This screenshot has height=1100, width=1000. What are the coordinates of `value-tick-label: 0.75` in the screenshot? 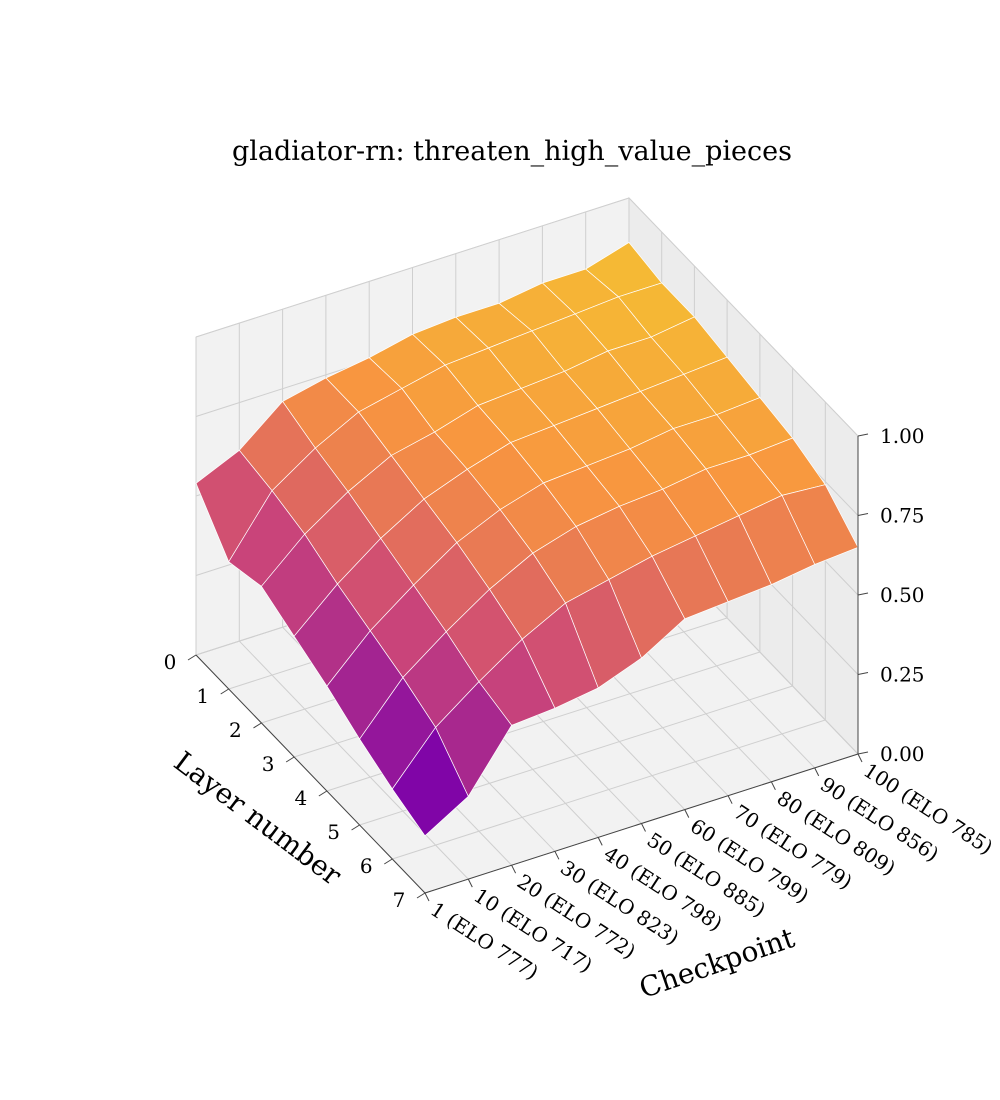 It's located at (902, 516).